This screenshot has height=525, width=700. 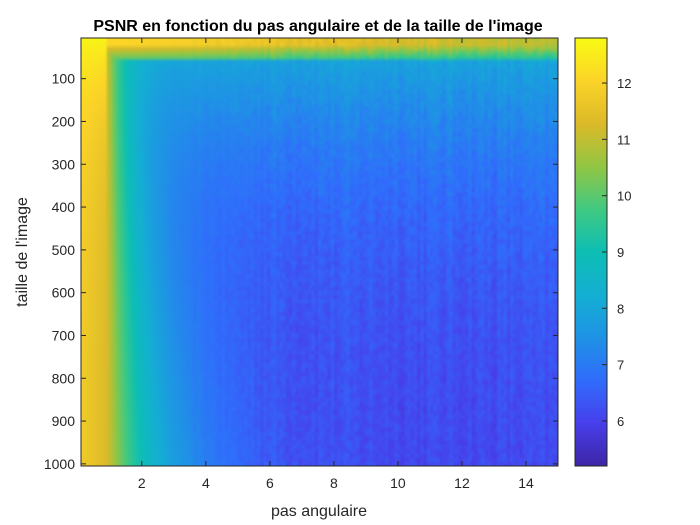 What do you see at coordinates (591, 252) in the screenshot?
I see `colorbar-gradient` at bounding box center [591, 252].